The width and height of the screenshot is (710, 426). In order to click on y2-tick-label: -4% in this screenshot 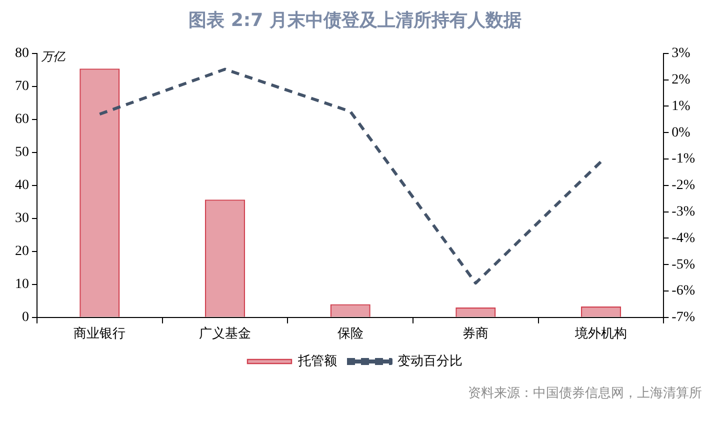, I will do `click(684, 238)`.